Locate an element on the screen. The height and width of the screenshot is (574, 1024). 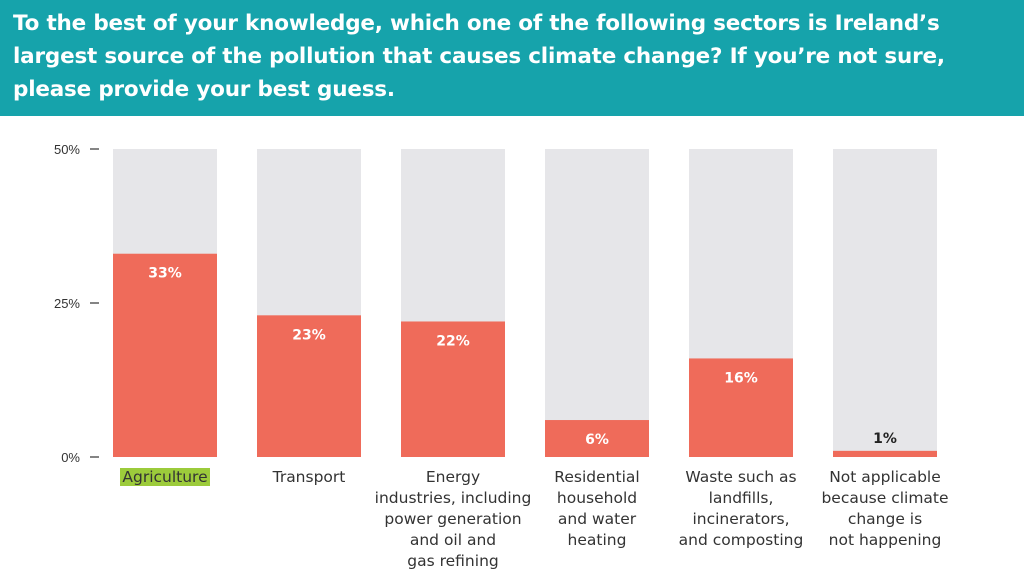
bar-value-label: 16% is located at coordinates (741, 378).